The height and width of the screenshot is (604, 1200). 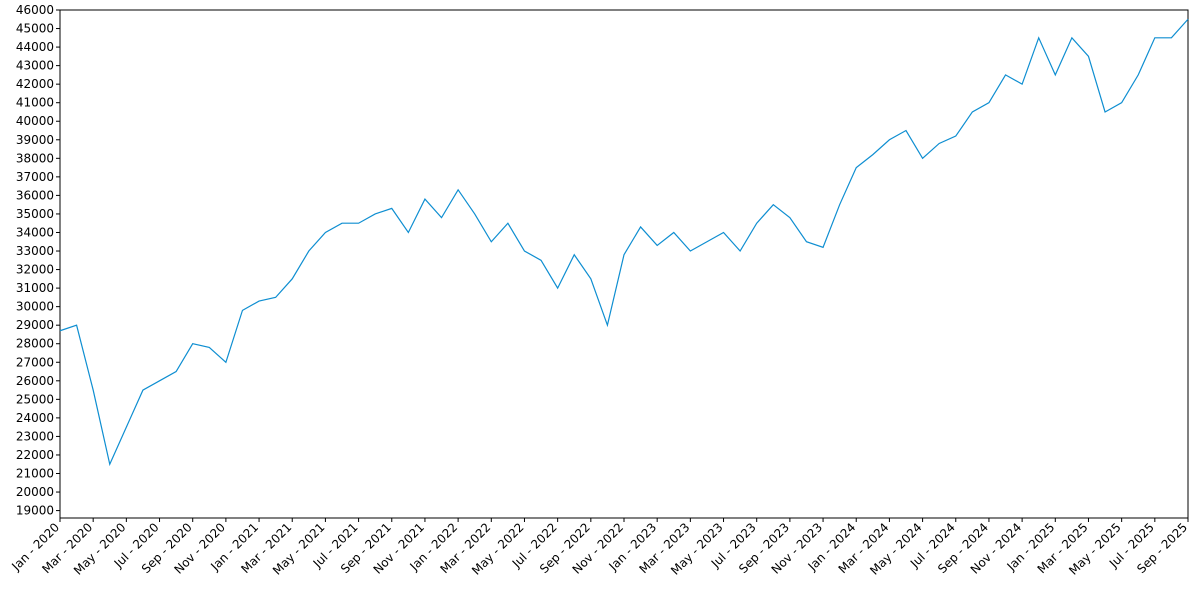 I want to click on y-tick-label: 44000, so click(x=35, y=47).